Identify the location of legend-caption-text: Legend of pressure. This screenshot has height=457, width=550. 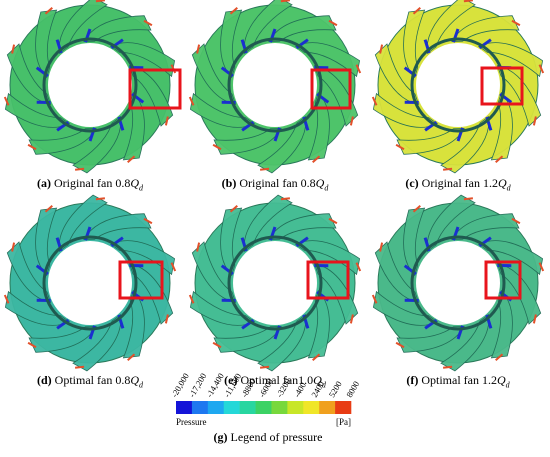
(276, 437).